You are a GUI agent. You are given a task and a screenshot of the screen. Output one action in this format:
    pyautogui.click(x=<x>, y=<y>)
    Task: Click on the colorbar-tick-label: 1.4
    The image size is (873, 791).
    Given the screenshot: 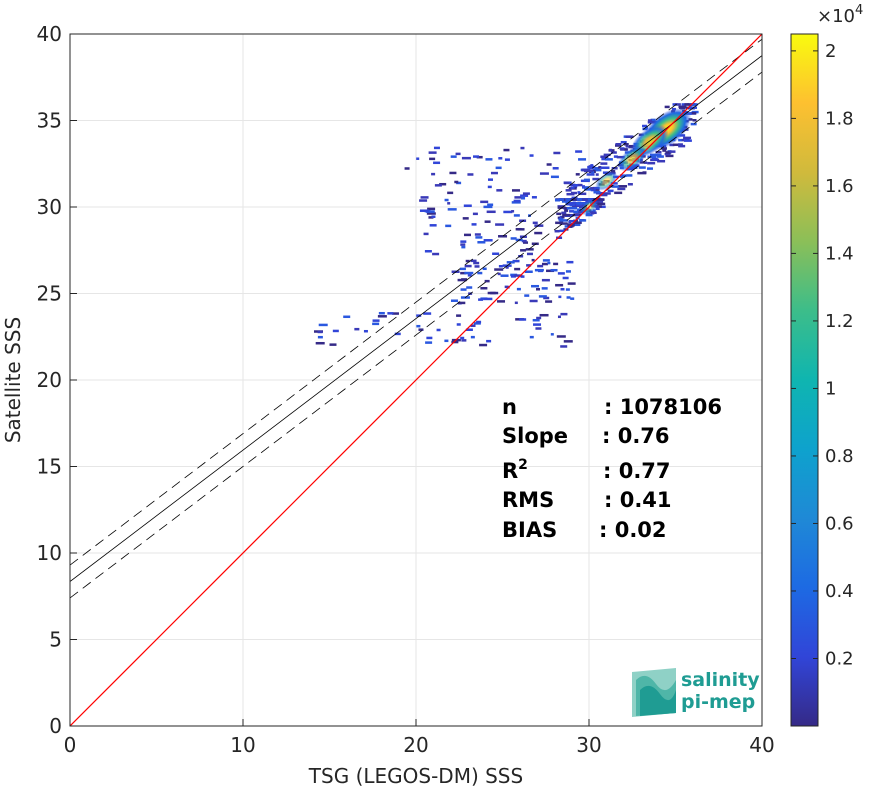 What is the action you would take?
    pyautogui.click(x=839, y=253)
    